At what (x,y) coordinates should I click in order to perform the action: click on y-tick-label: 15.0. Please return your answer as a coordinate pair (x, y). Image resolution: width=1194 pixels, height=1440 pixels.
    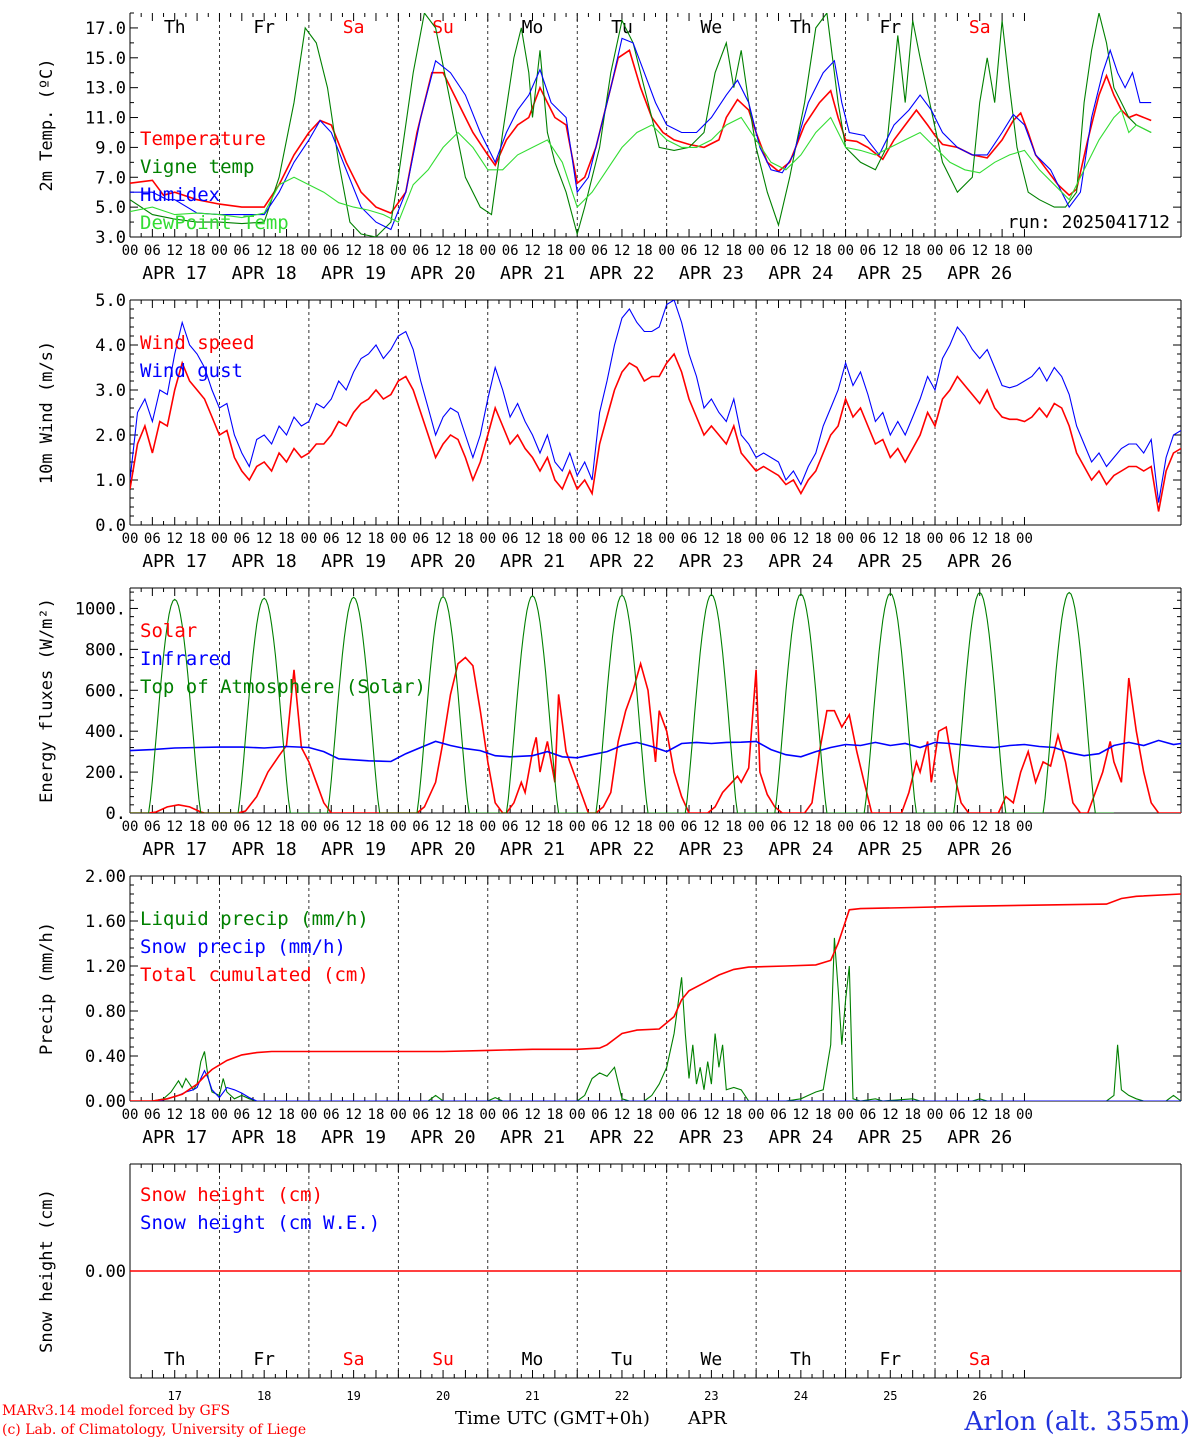
    Looking at the image, I should click on (105, 59).